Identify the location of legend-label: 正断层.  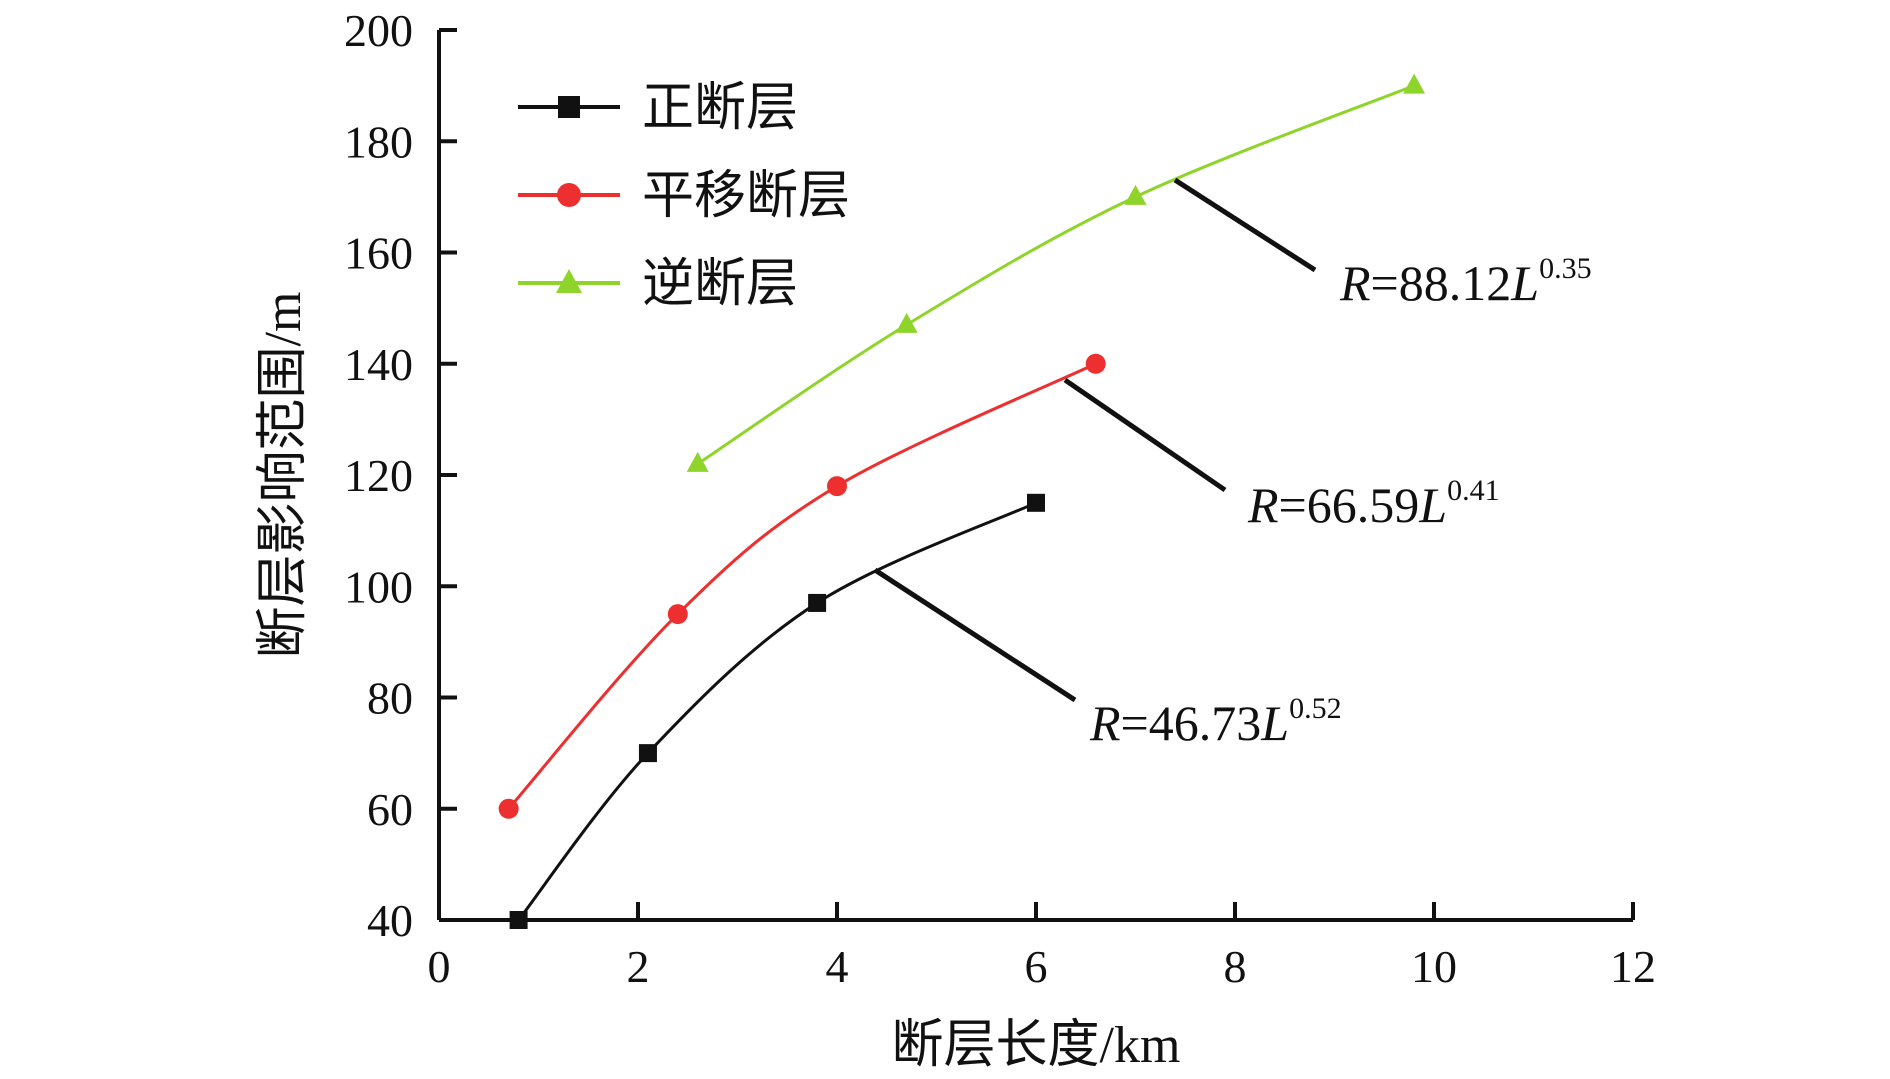
(720, 108).